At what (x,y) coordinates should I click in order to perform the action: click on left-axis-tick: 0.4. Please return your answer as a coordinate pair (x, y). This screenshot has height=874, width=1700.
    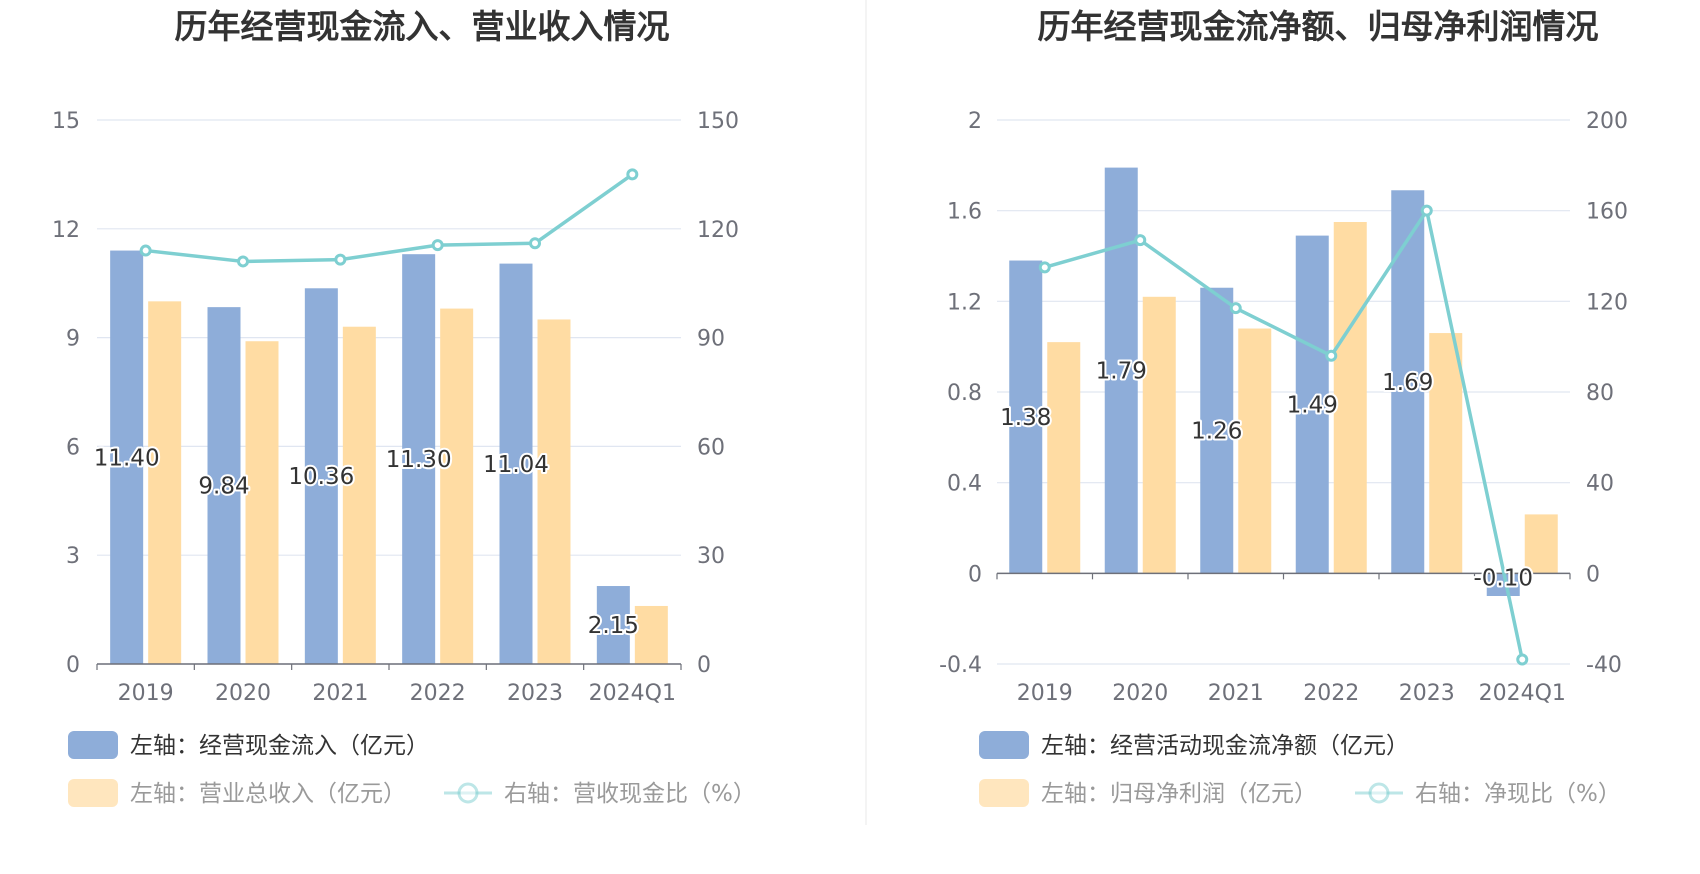
    Looking at the image, I should click on (964, 484).